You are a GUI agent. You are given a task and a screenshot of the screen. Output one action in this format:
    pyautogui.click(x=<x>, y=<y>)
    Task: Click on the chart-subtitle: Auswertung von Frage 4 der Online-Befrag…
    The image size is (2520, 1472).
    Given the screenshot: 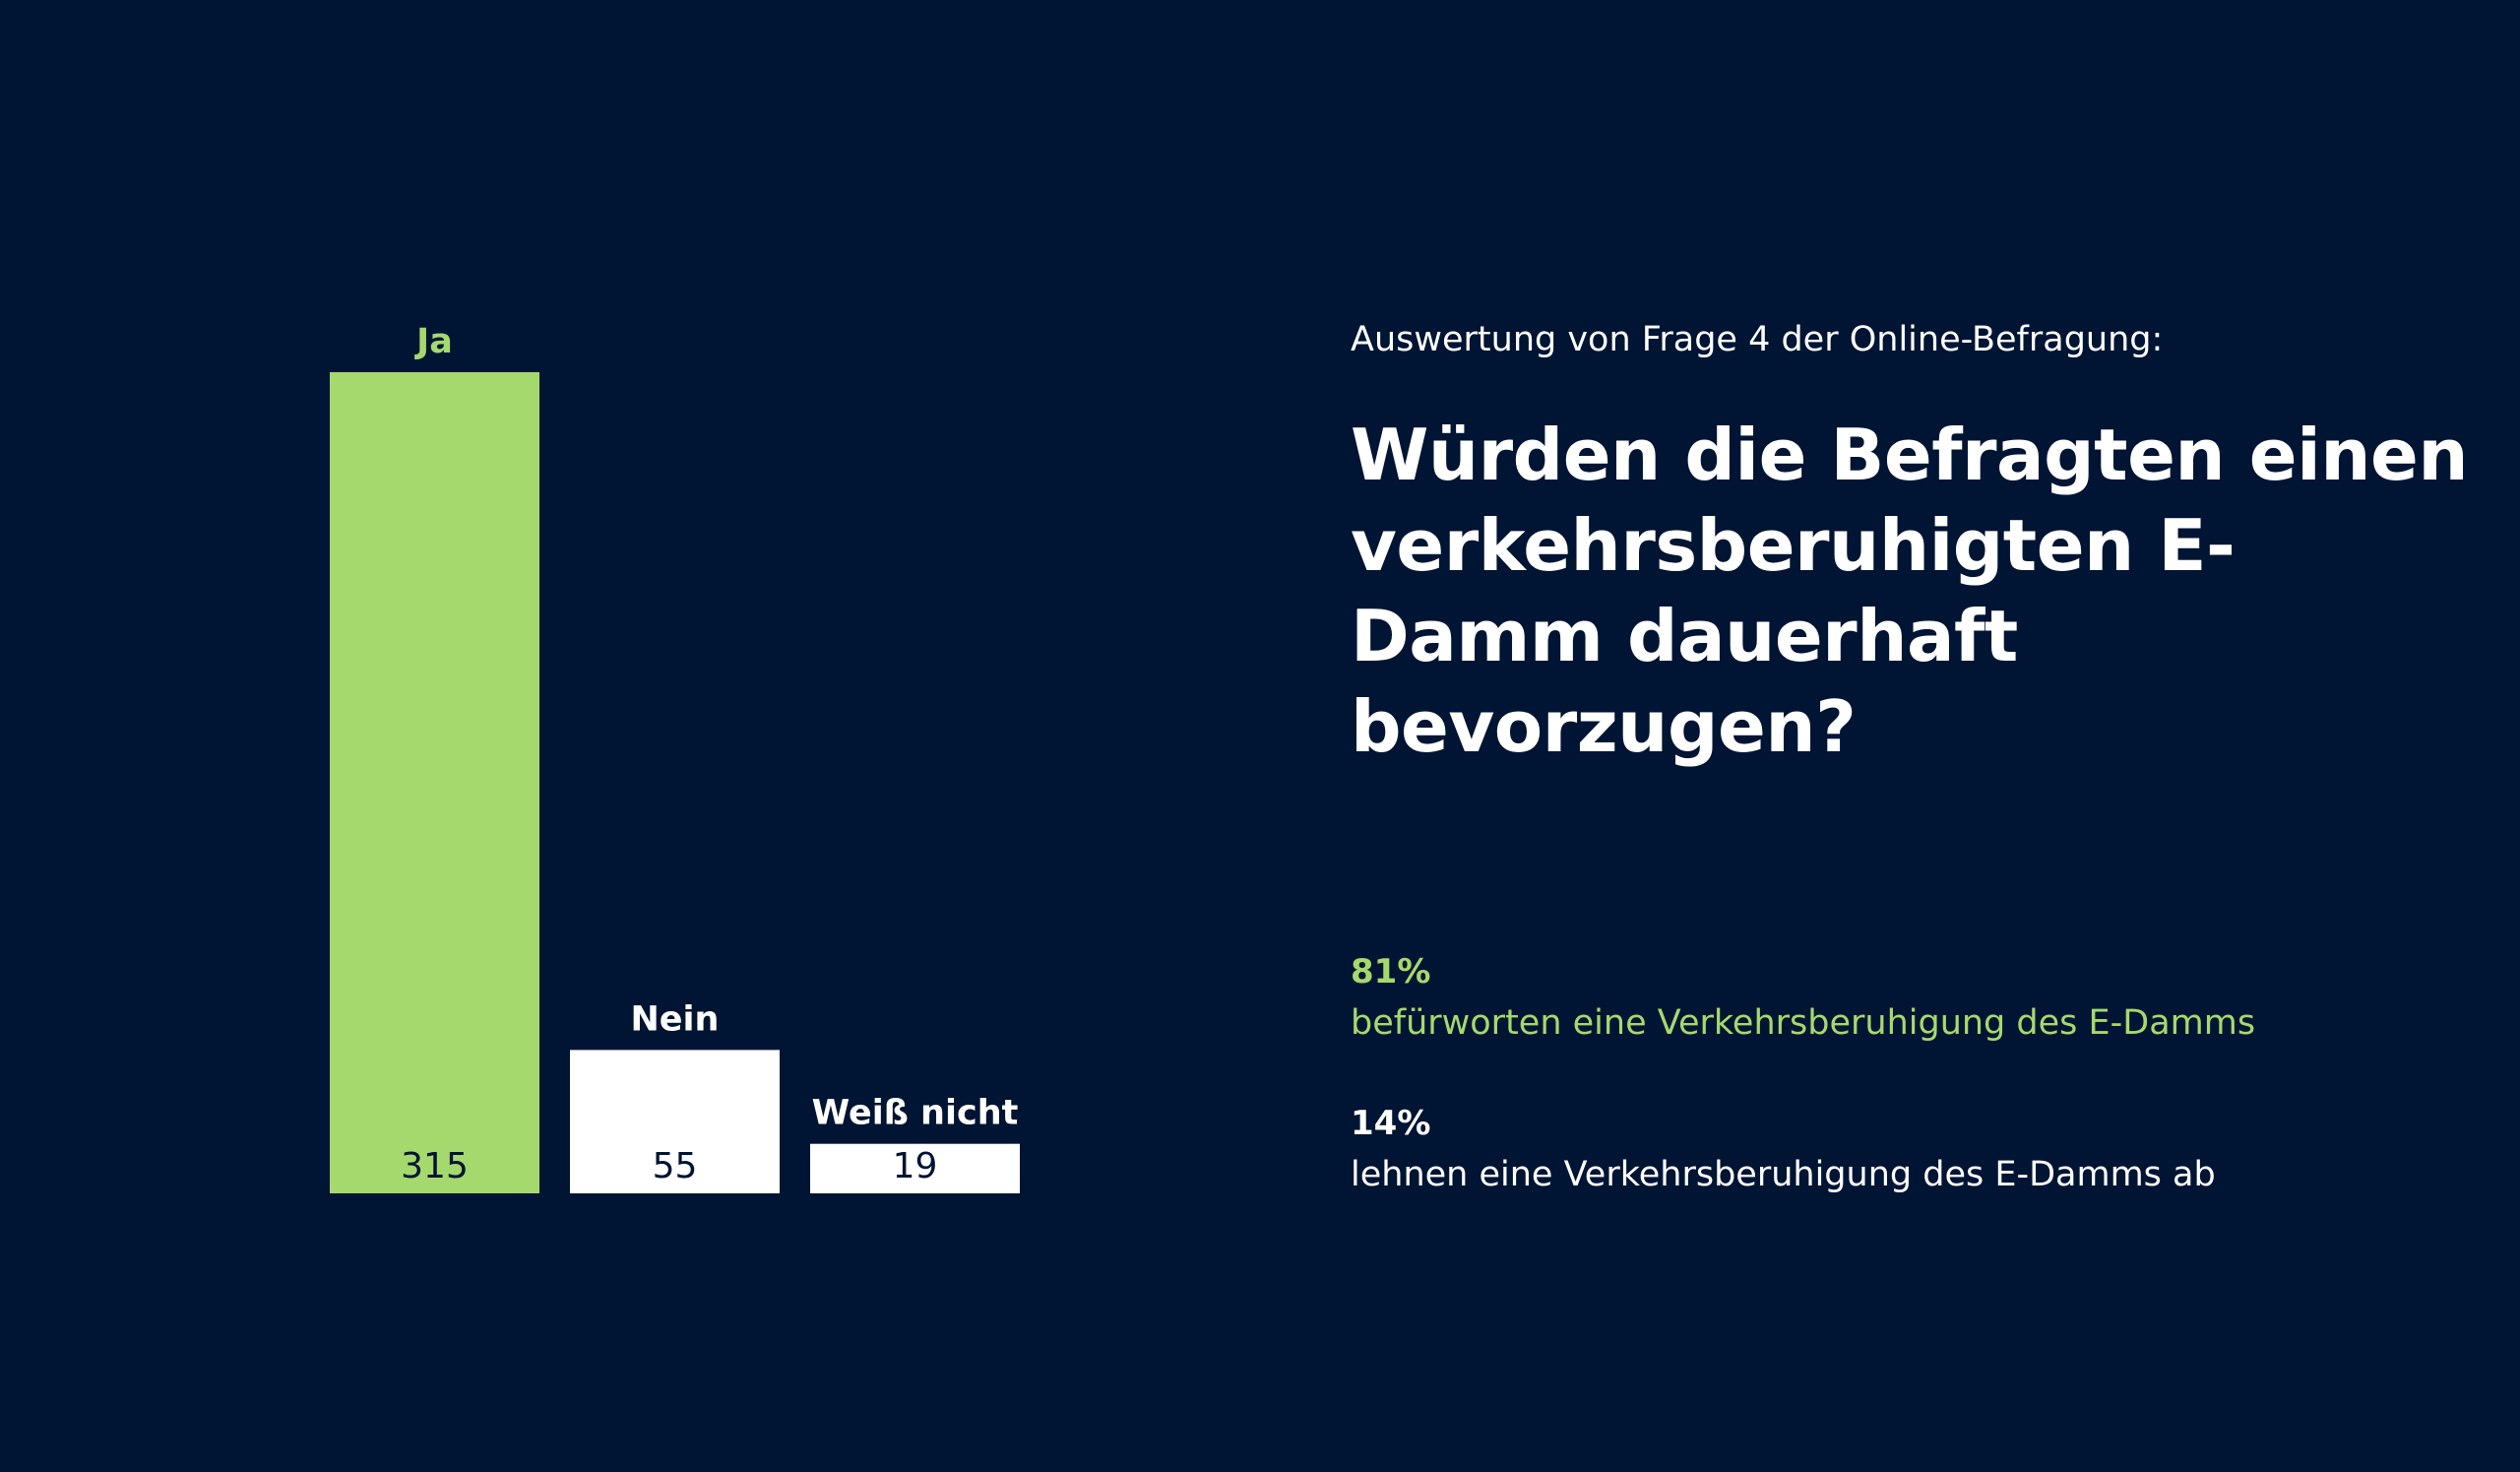 What is the action you would take?
    pyautogui.click(x=1757, y=339)
    